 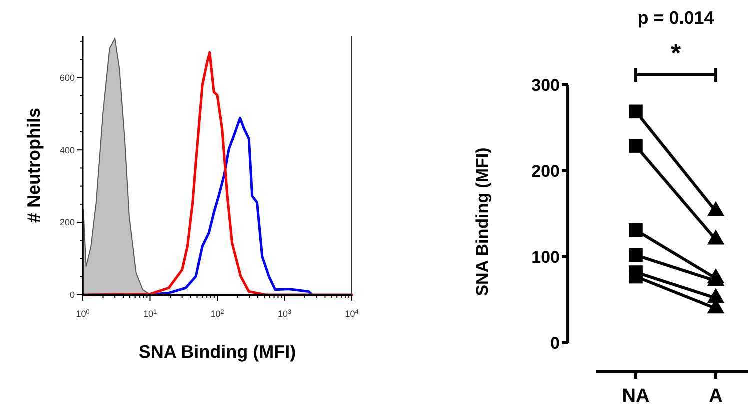 I want to click on x-tick-label: 10$^{4}$, so click(x=352, y=313).